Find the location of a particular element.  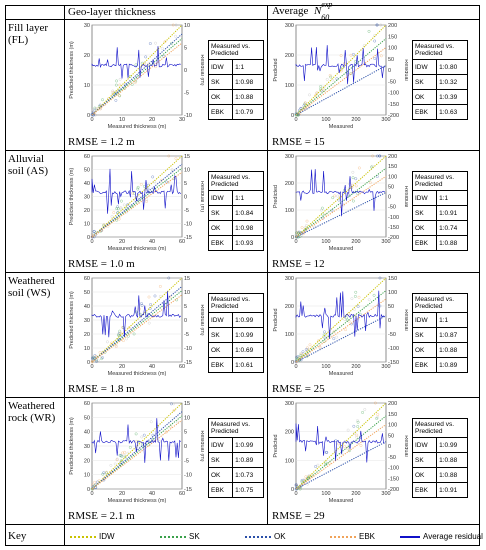

ratio-table-row: SK 1:0.98 is located at coordinates (235, 82).